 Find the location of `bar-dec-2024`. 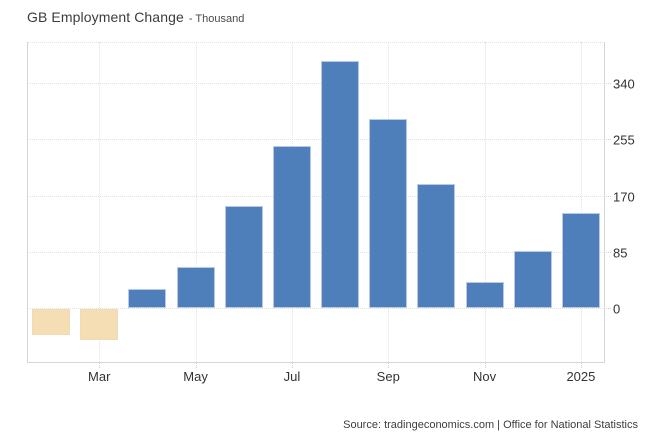

bar-dec-2024 is located at coordinates (532, 280).